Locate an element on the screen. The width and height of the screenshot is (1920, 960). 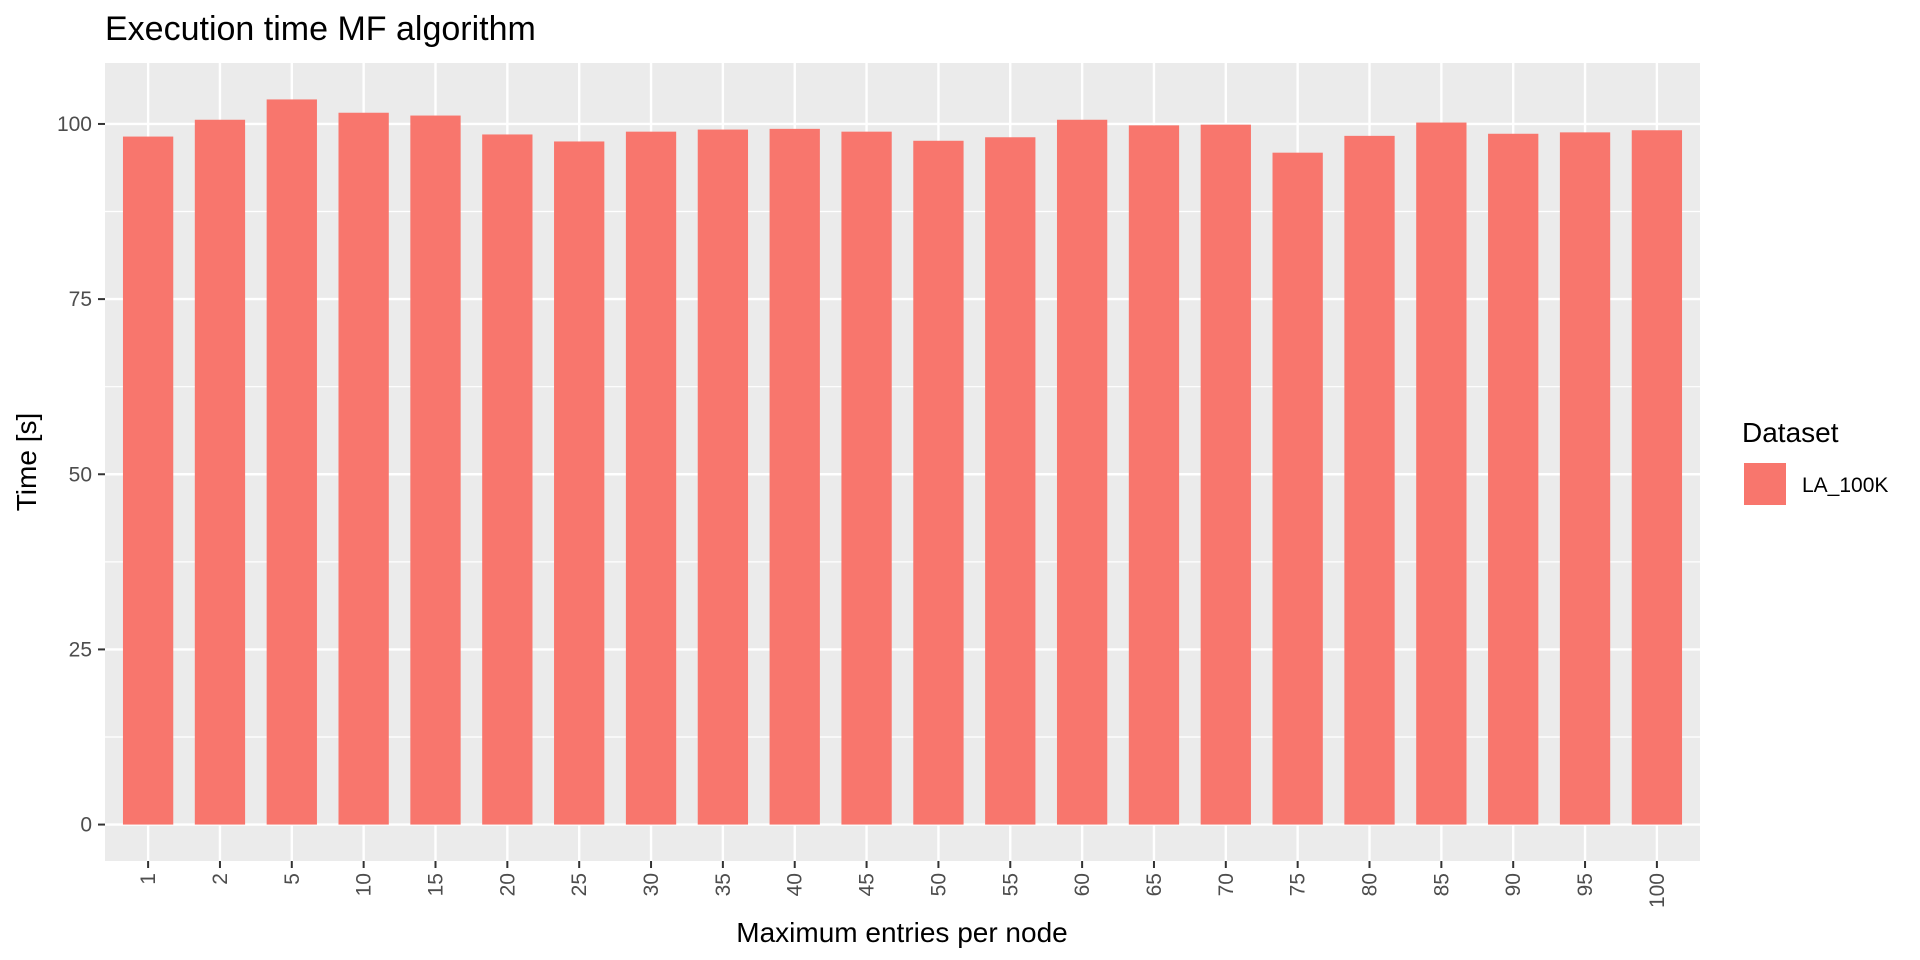
x-tick-label: 2 is located at coordinates (220, 879).